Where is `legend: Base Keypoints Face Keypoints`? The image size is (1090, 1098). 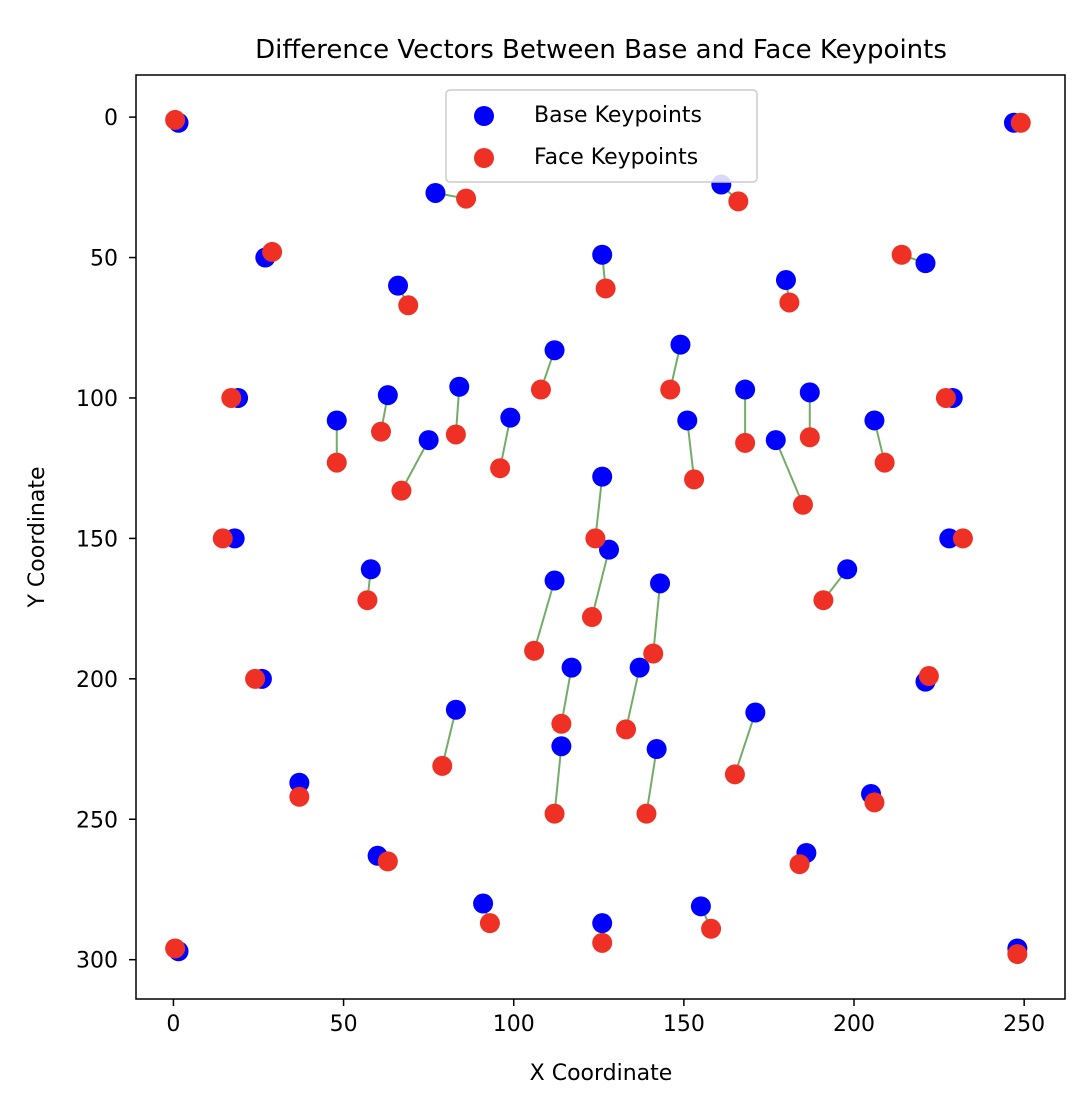
legend: Base Keypoints Face Keypoints is located at coordinates (601, 136).